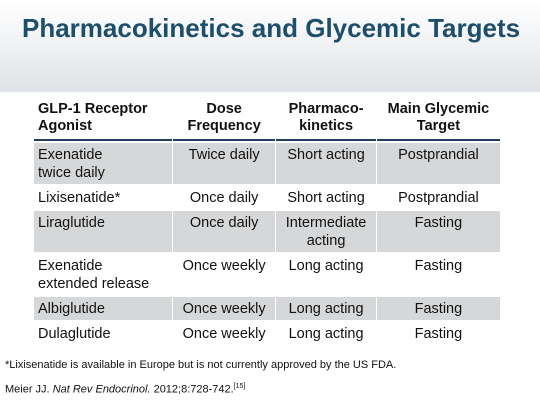 This screenshot has height=405, width=540. What do you see at coordinates (224, 120) in the screenshot?
I see `header-dose-frequency: Dose Frequency` at bounding box center [224, 120].